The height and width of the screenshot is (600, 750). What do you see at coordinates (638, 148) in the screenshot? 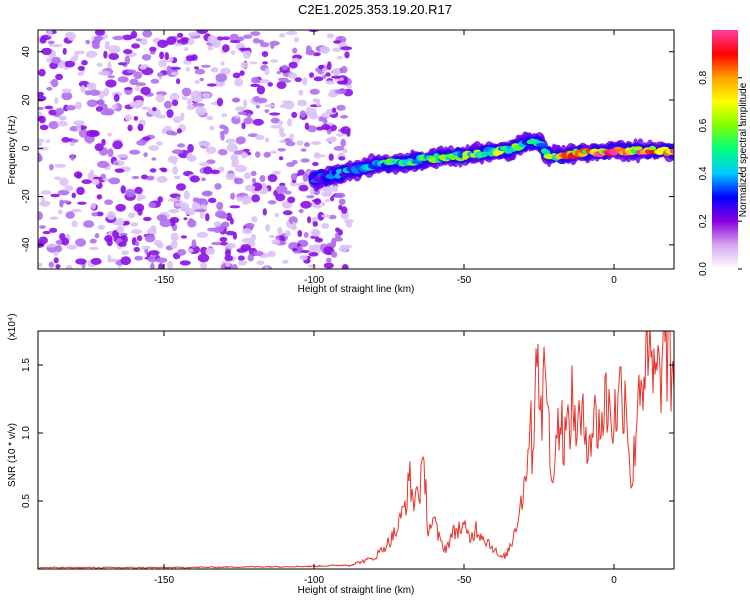
I see `ridge-blob` at bounding box center [638, 148].